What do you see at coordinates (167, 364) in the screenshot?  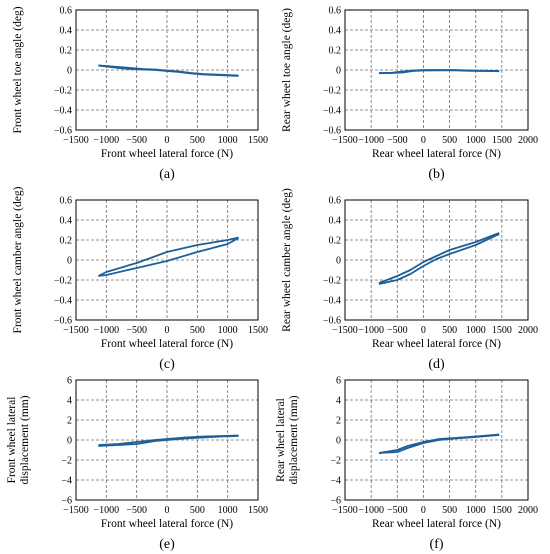 I see `panel-label: (c)` at bounding box center [167, 364].